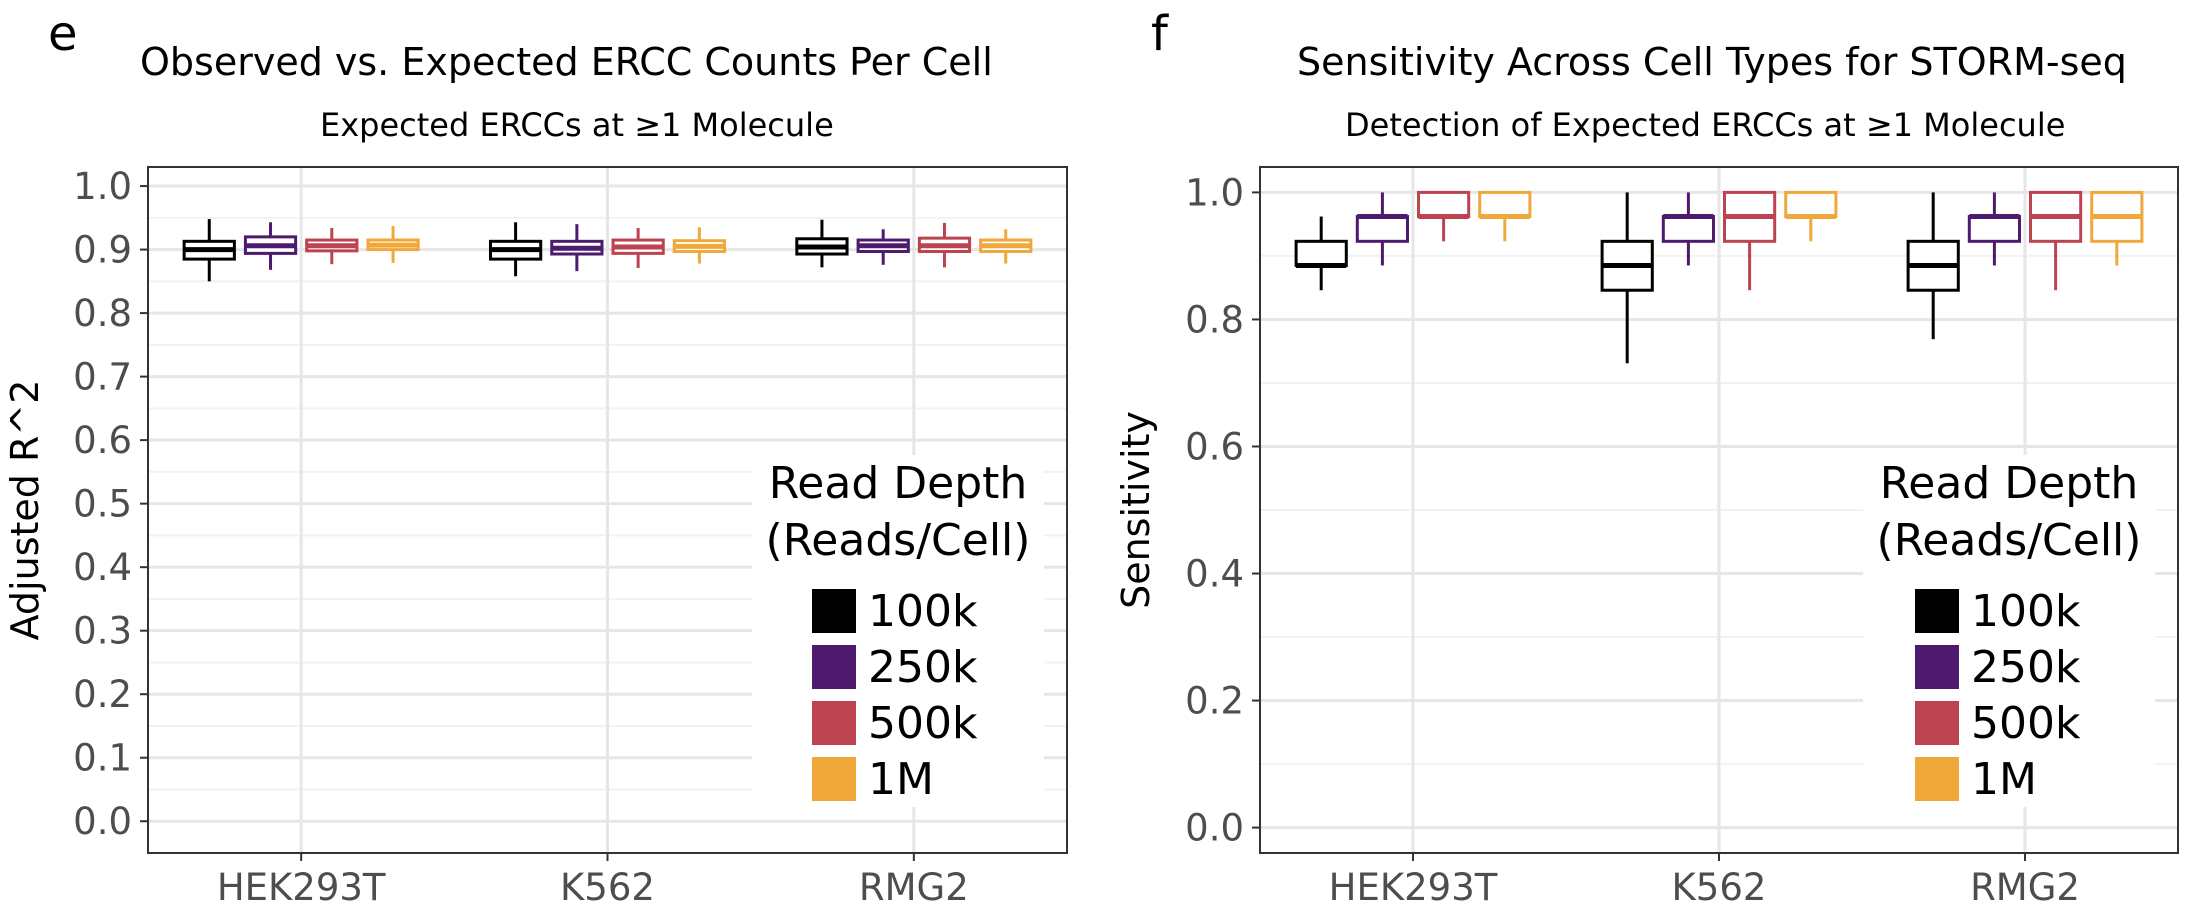 This screenshot has width=2206, height=904. What do you see at coordinates (102, 504) in the screenshot?
I see `y-tick-label: 0.5` at bounding box center [102, 504].